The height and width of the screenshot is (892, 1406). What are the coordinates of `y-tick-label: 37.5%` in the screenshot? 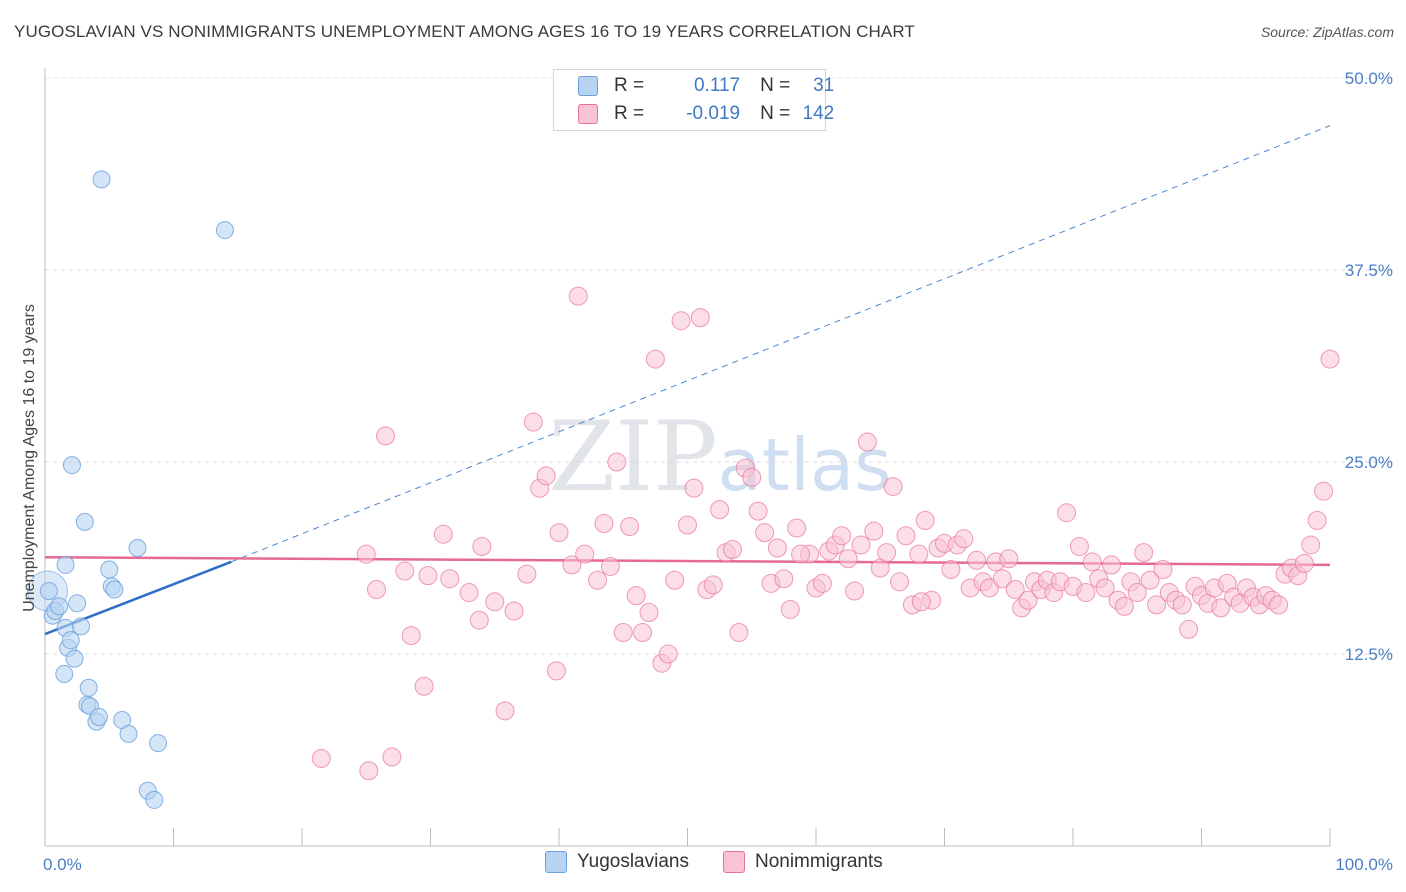 It's located at (1369, 270).